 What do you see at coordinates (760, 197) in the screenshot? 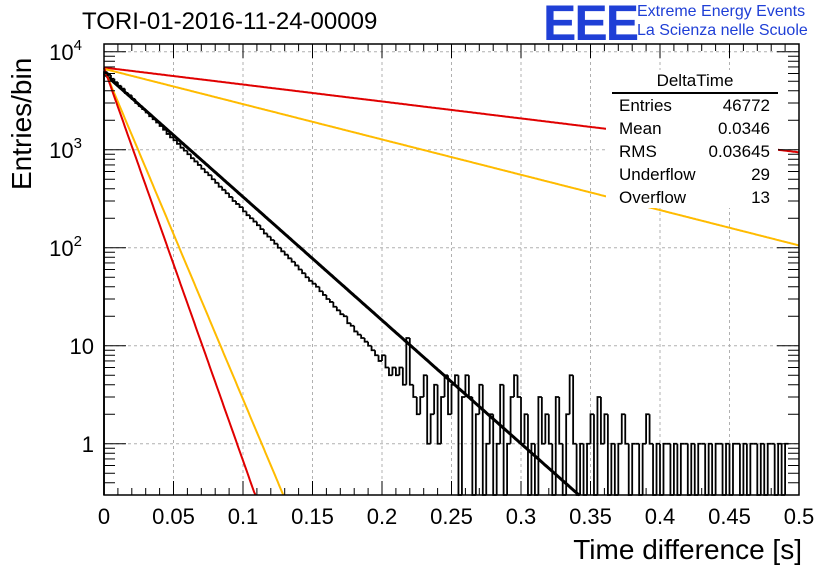
I see `stats-value: 13` at bounding box center [760, 197].